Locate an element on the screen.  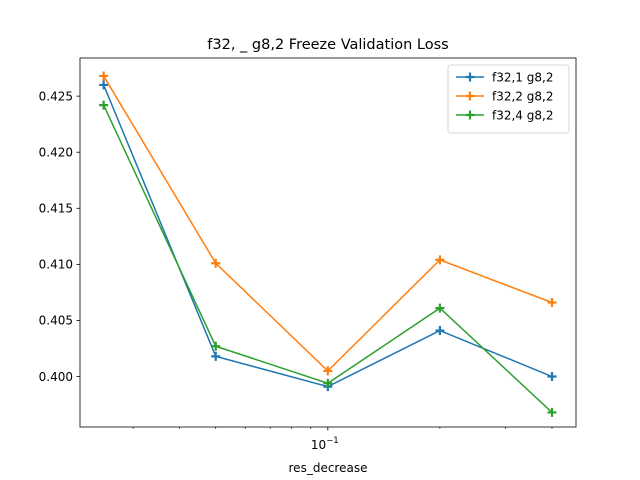
legend: f32,1 g8,2 f32,2 g8,2 f32,4 g8,2 is located at coordinates (508, 99).